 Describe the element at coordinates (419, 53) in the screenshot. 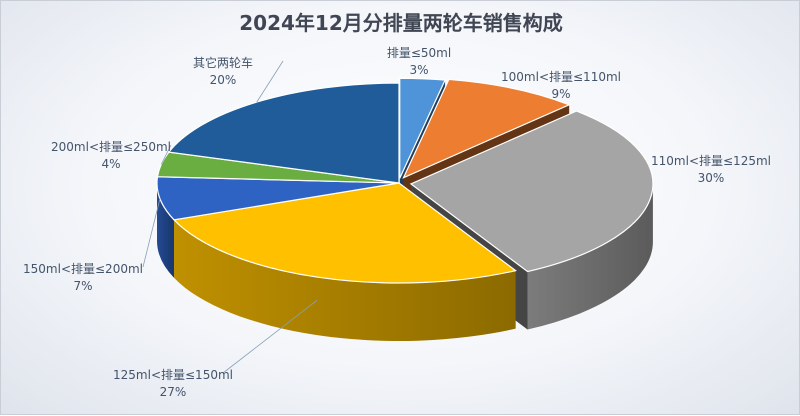

I see `slice-label-name: 排量≤50ml` at that location.